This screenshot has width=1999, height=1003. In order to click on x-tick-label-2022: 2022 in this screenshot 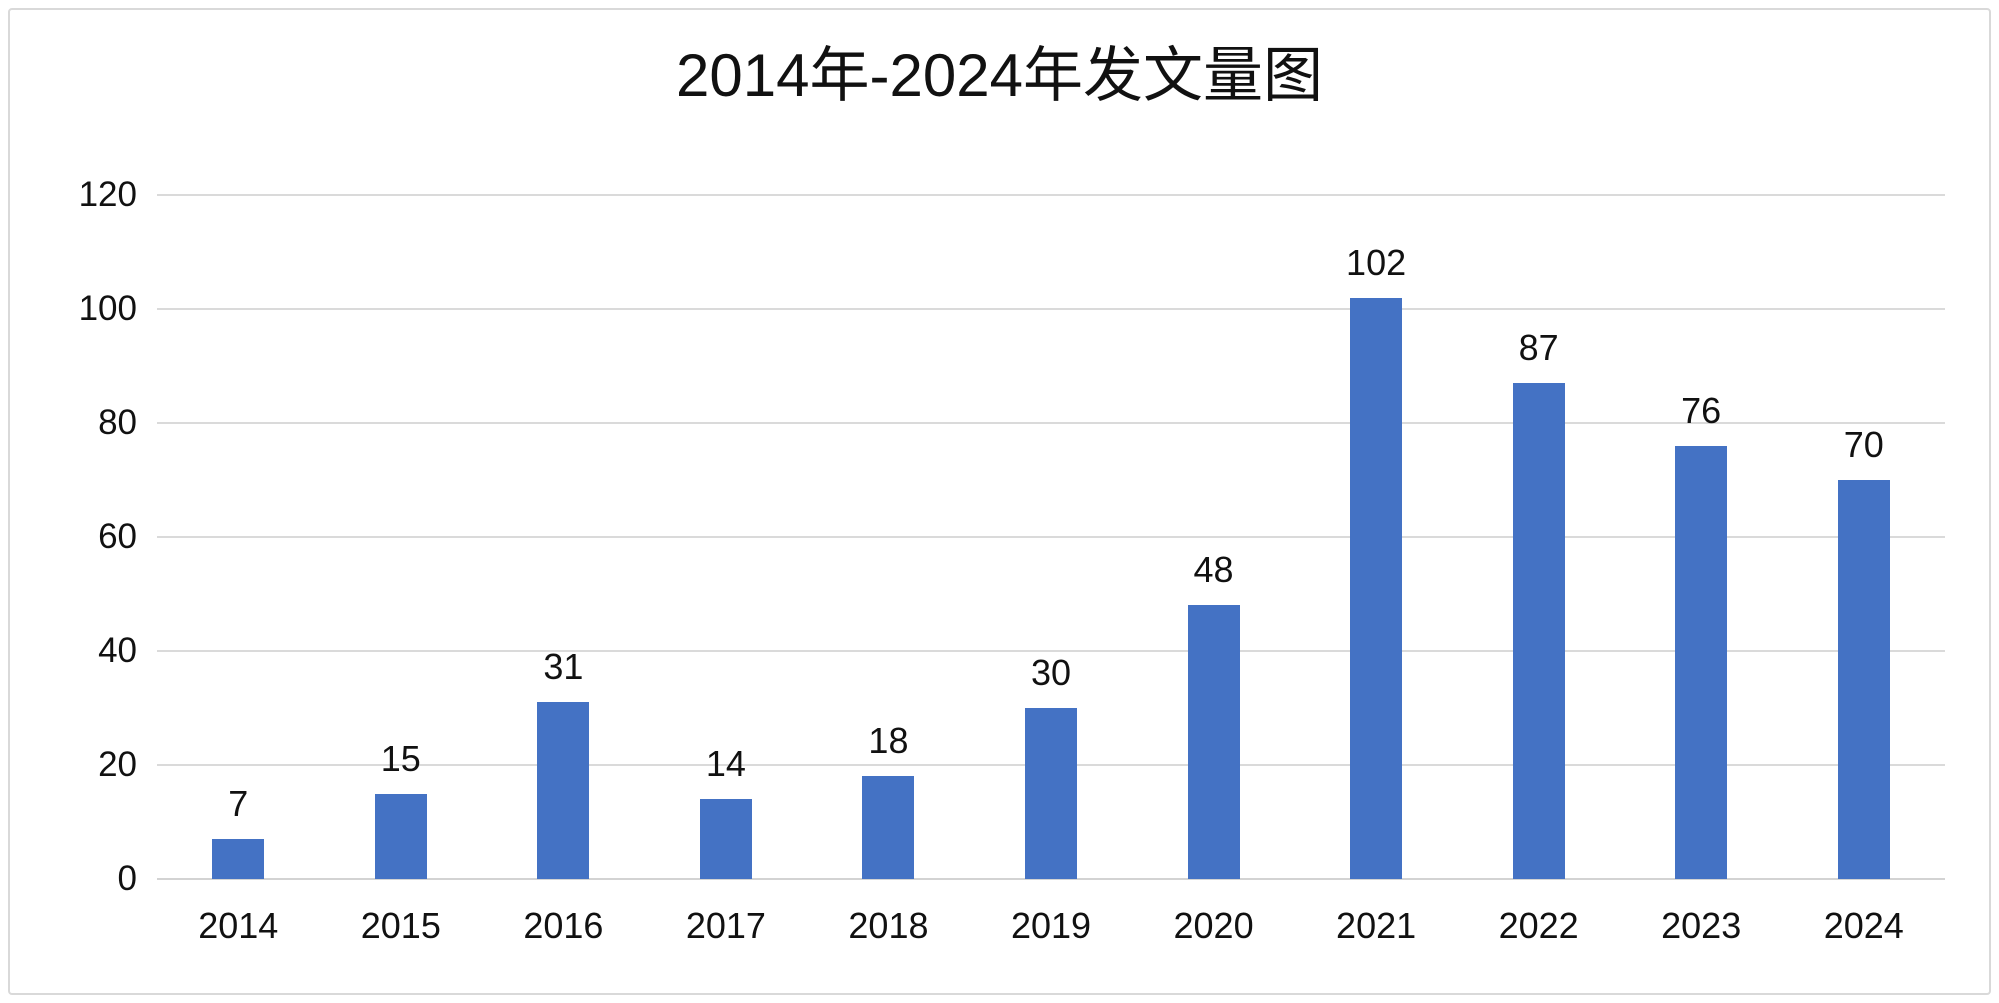, I will do `click(1538, 925)`.